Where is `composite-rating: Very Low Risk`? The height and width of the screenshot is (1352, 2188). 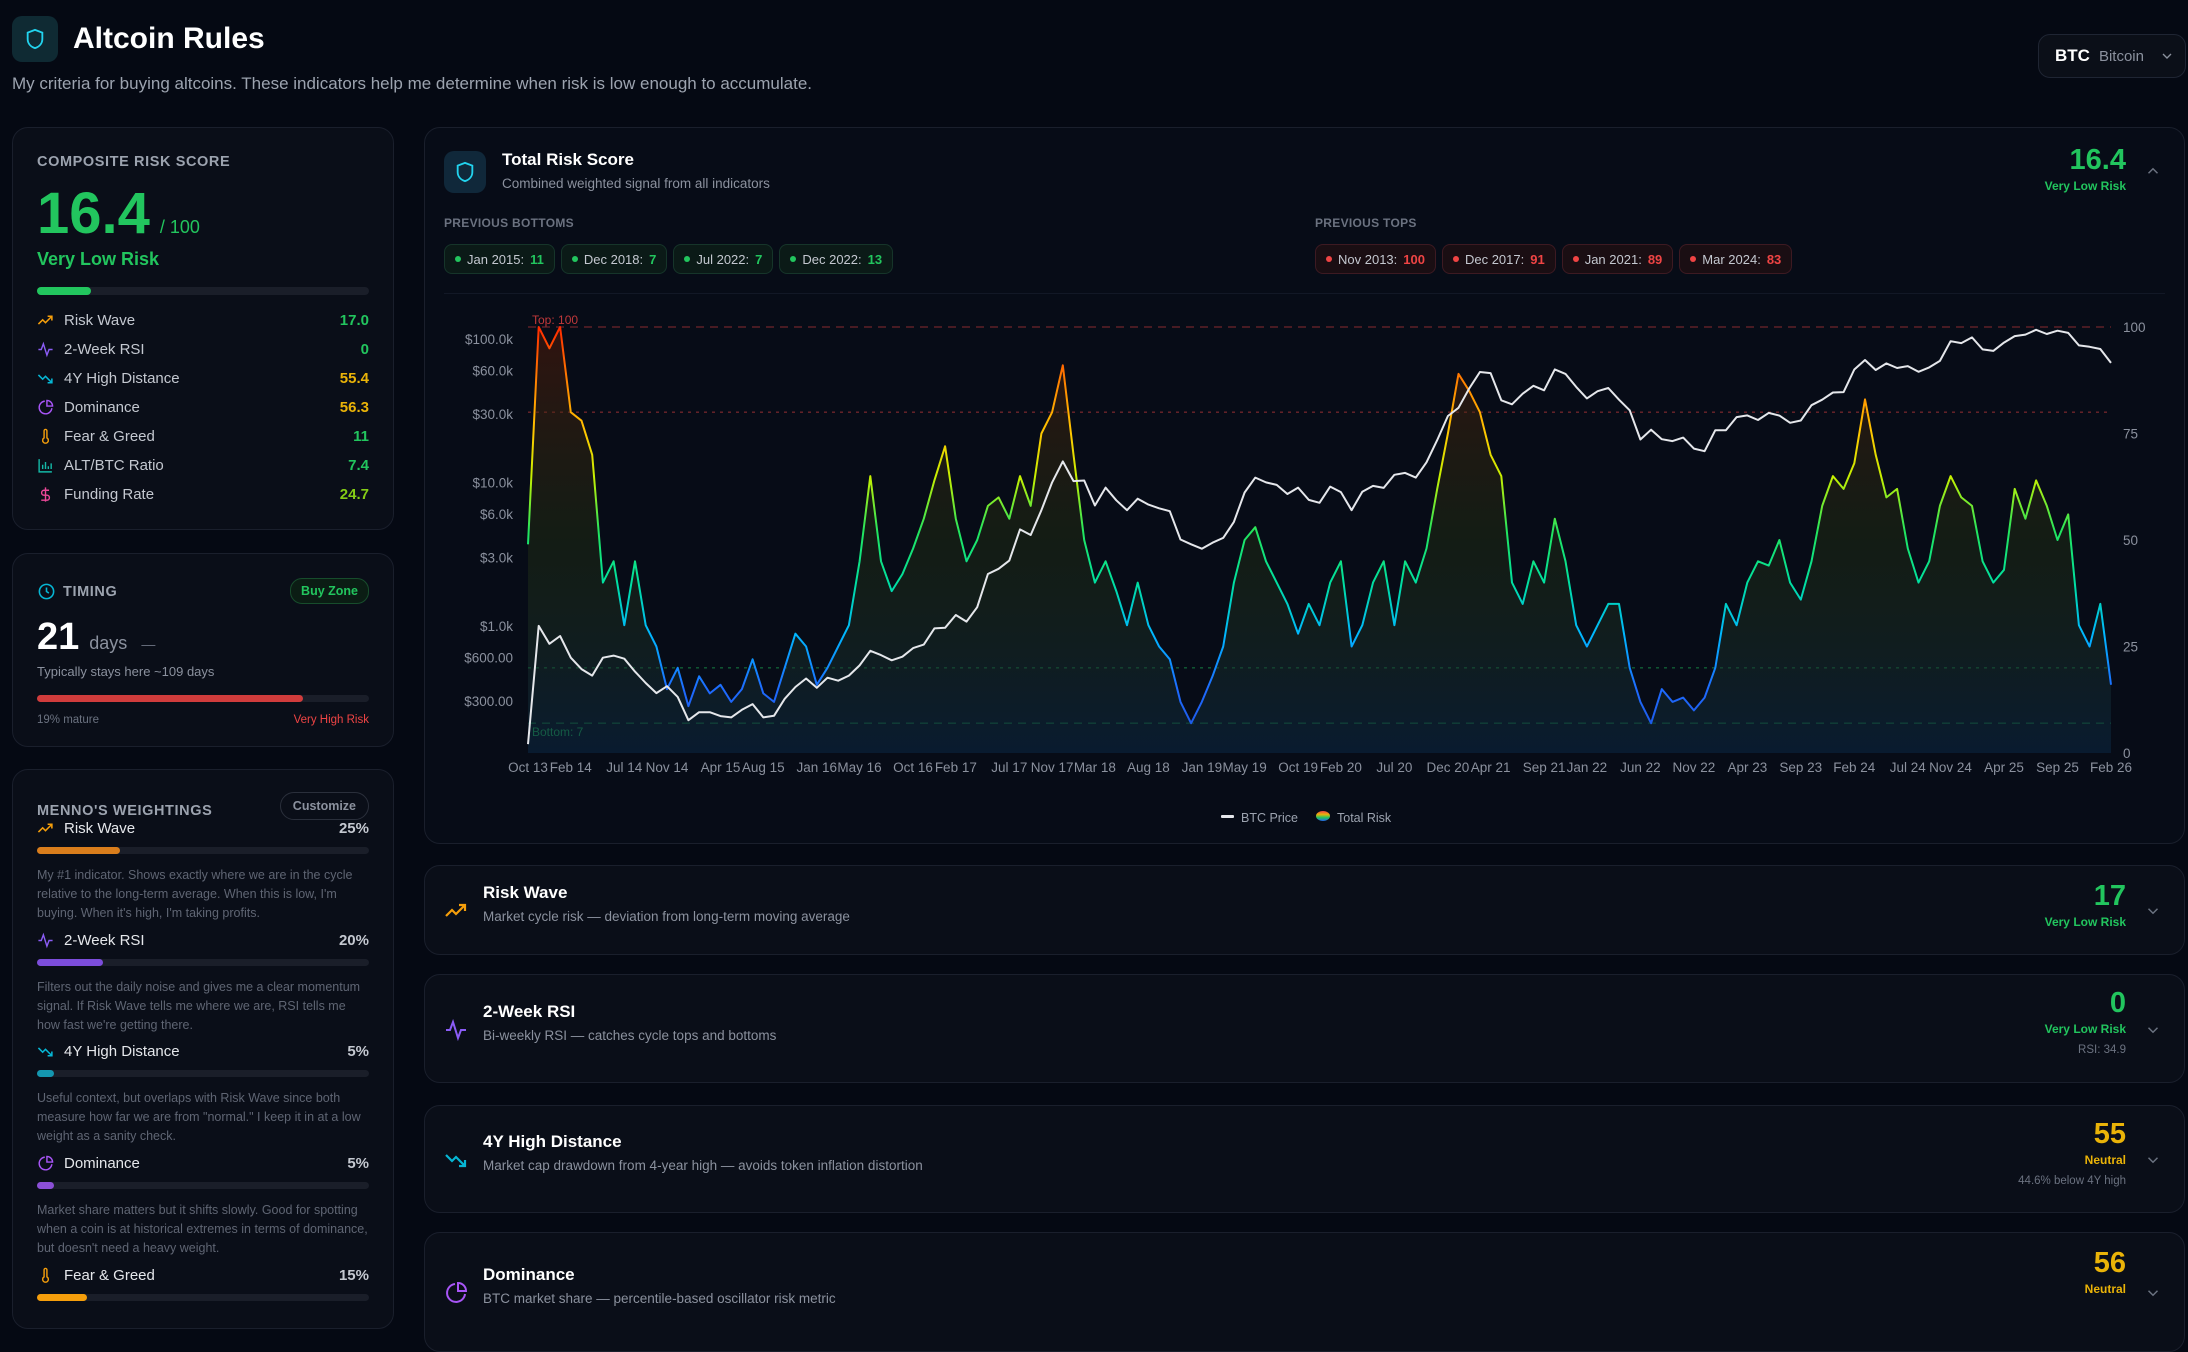
composite-rating: Very Low Risk is located at coordinates (98, 259).